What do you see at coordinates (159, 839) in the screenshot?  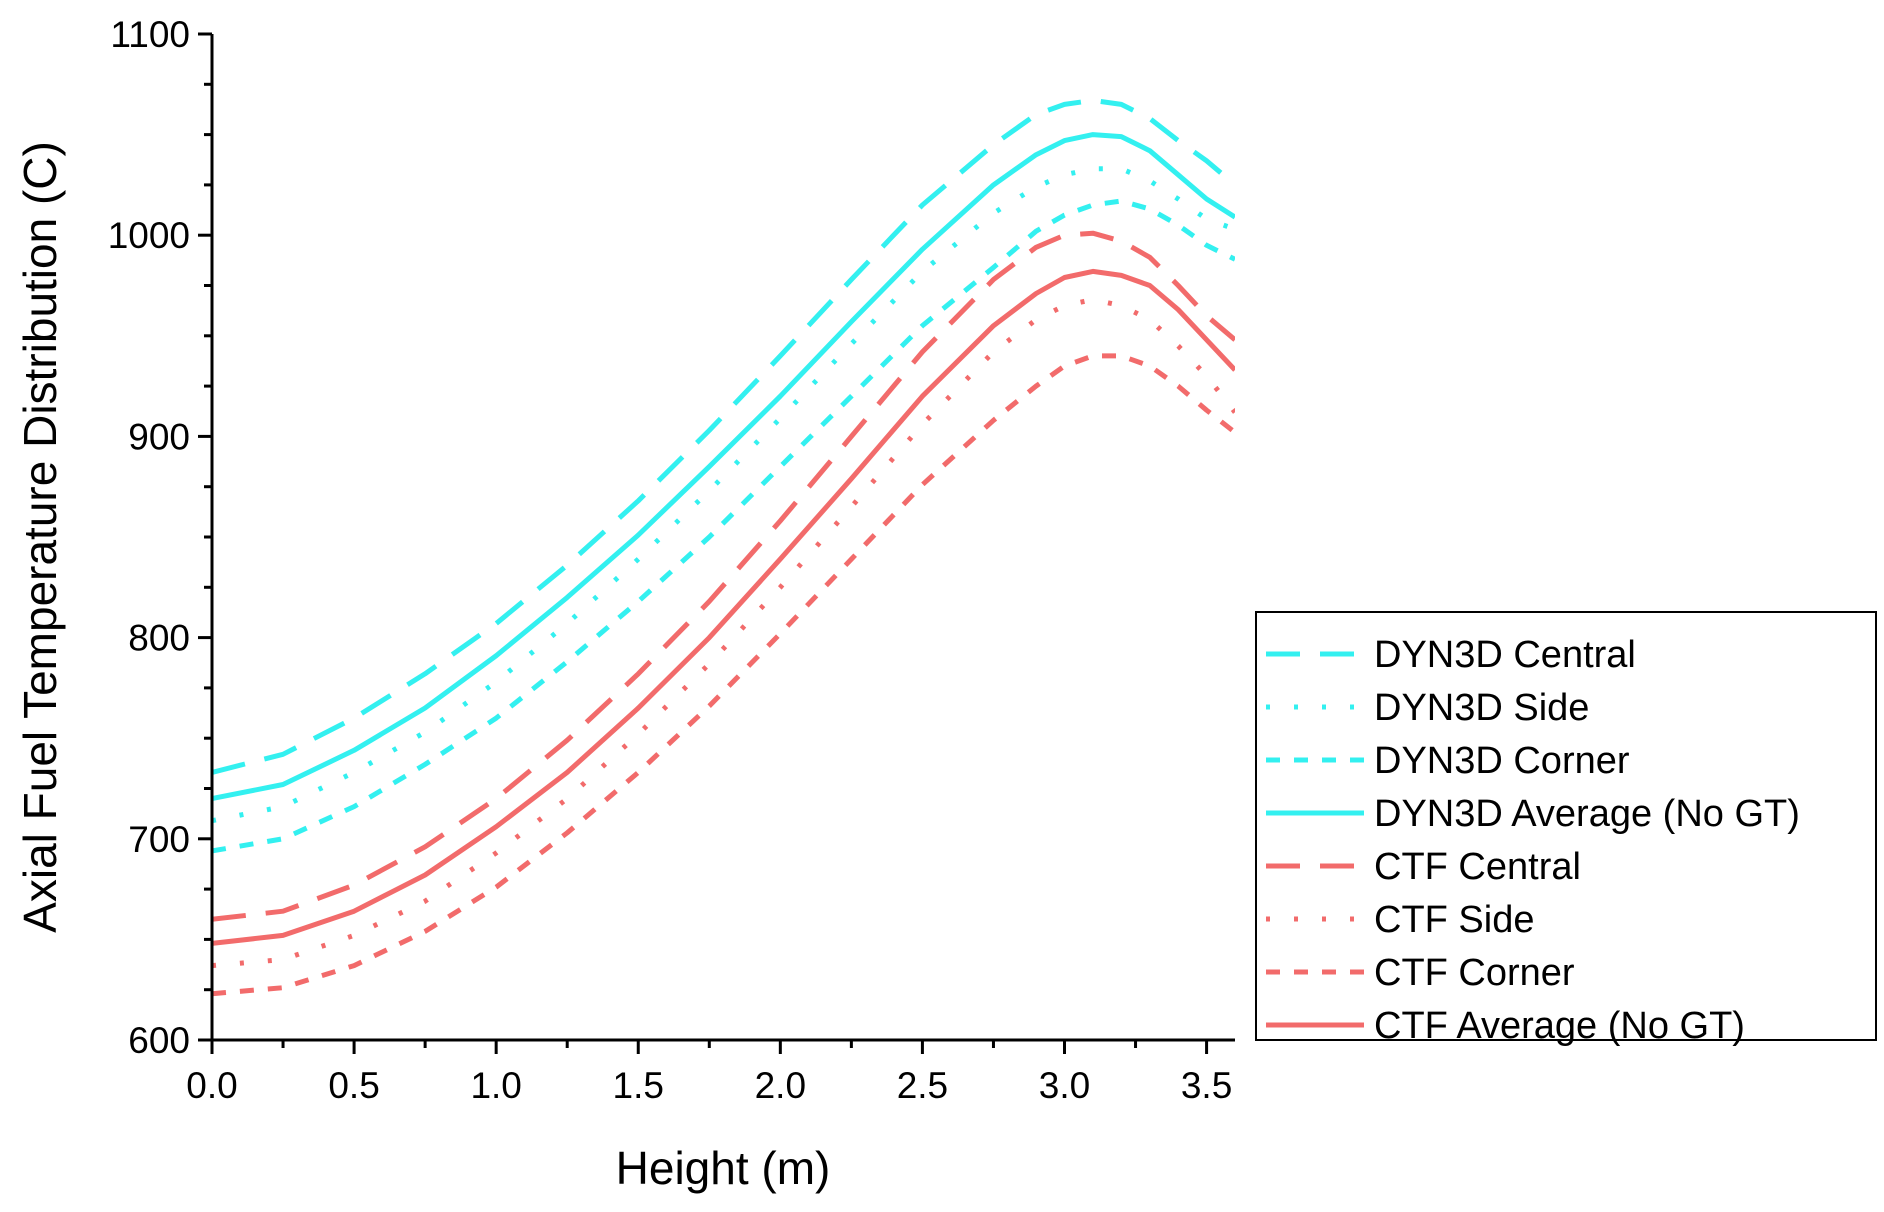 I see `y-tick-label: 700` at bounding box center [159, 839].